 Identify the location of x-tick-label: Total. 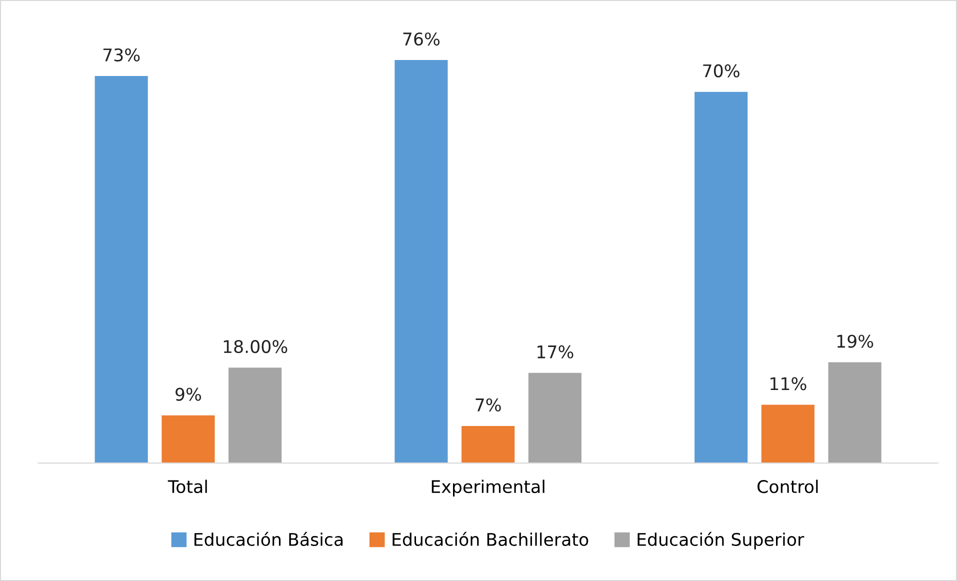
(187, 487).